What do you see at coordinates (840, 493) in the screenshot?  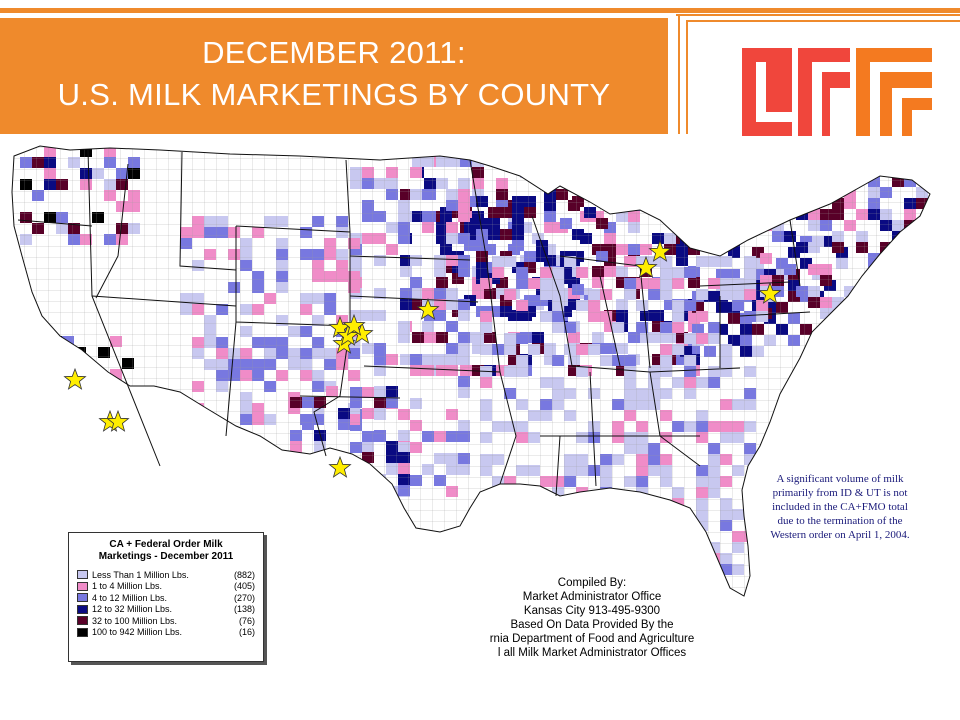 I see `note-line: primarily from ID & UT is not` at bounding box center [840, 493].